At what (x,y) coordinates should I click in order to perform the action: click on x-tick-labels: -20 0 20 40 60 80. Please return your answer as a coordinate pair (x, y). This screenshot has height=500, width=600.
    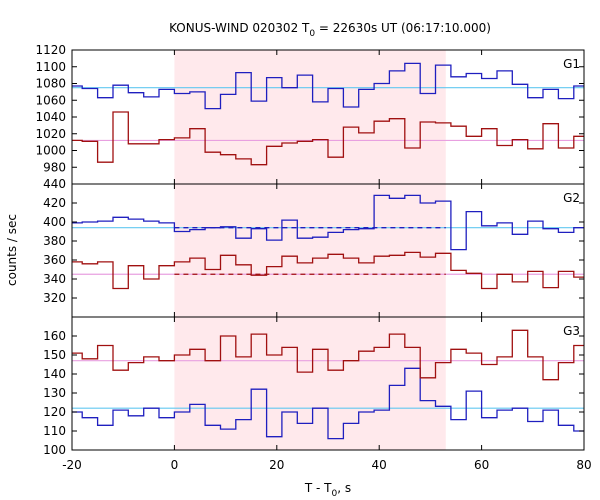
    Looking at the image, I should click on (326, 465).